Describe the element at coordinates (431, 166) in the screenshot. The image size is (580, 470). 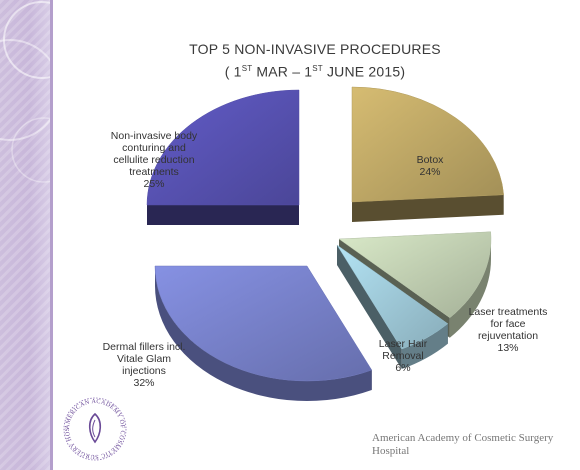
I see `slice-label-0: Botox 24%` at that location.